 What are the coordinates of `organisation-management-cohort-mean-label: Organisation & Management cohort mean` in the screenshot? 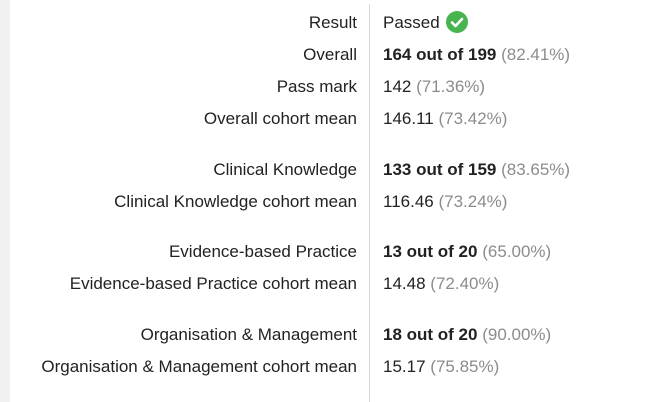 It's located at (199, 366).